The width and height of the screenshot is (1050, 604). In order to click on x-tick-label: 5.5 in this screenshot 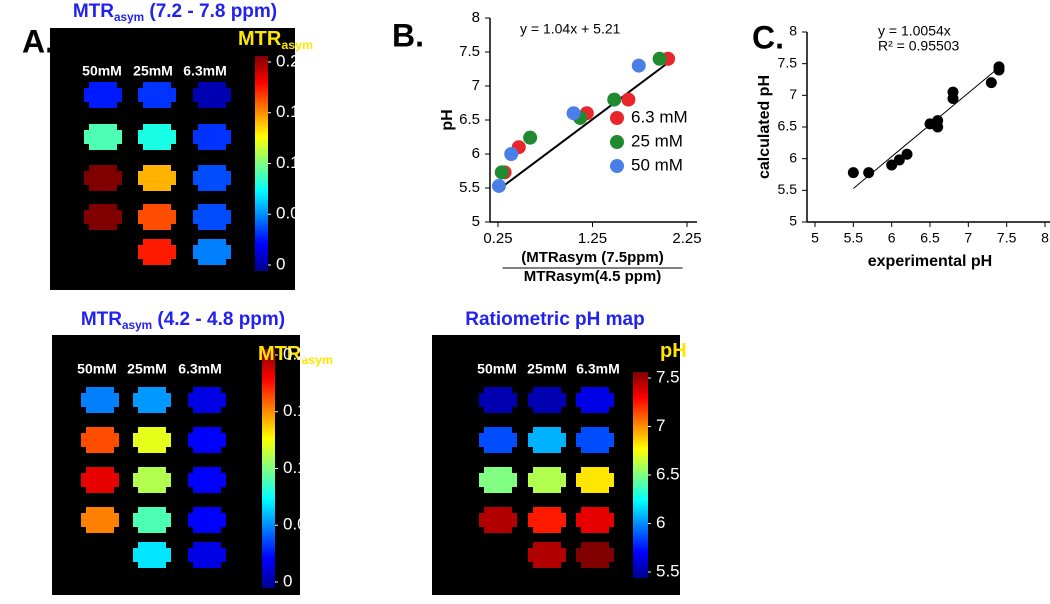, I will do `click(854, 238)`.